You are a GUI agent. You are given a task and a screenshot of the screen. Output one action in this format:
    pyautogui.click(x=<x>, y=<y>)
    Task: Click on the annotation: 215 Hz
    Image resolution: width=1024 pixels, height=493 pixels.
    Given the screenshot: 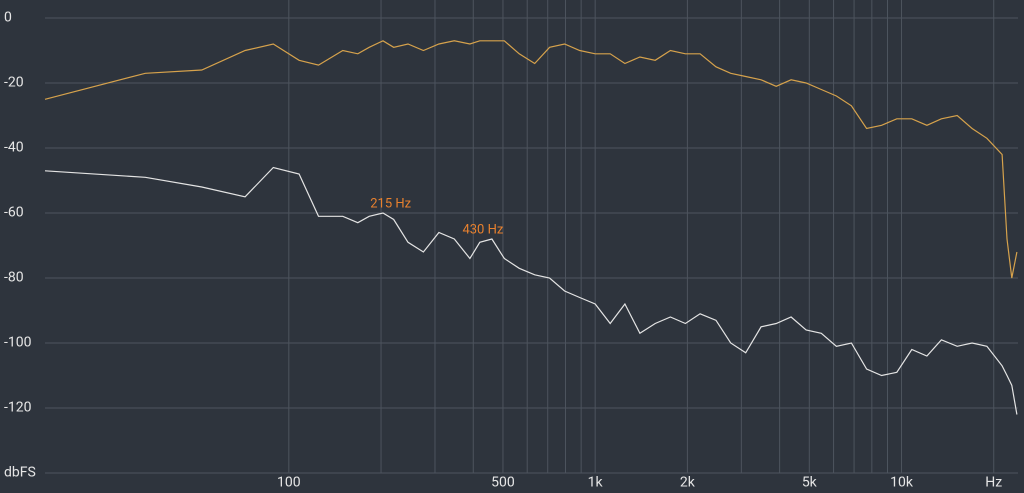 What is the action you would take?
    pyautogui.click(x=390, y=203)
    